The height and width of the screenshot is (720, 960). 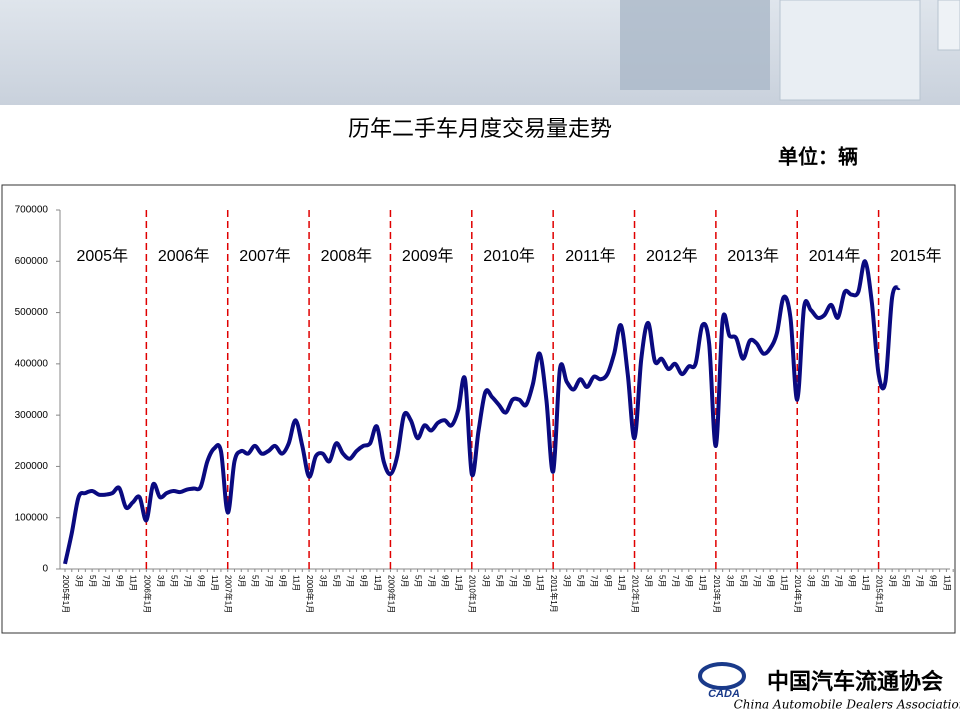 What do you see at coordinates (480, 129) in the screenshot?
I see `chart-title: 历年二手车月度交易量走势` at bounding box center [480, 129].